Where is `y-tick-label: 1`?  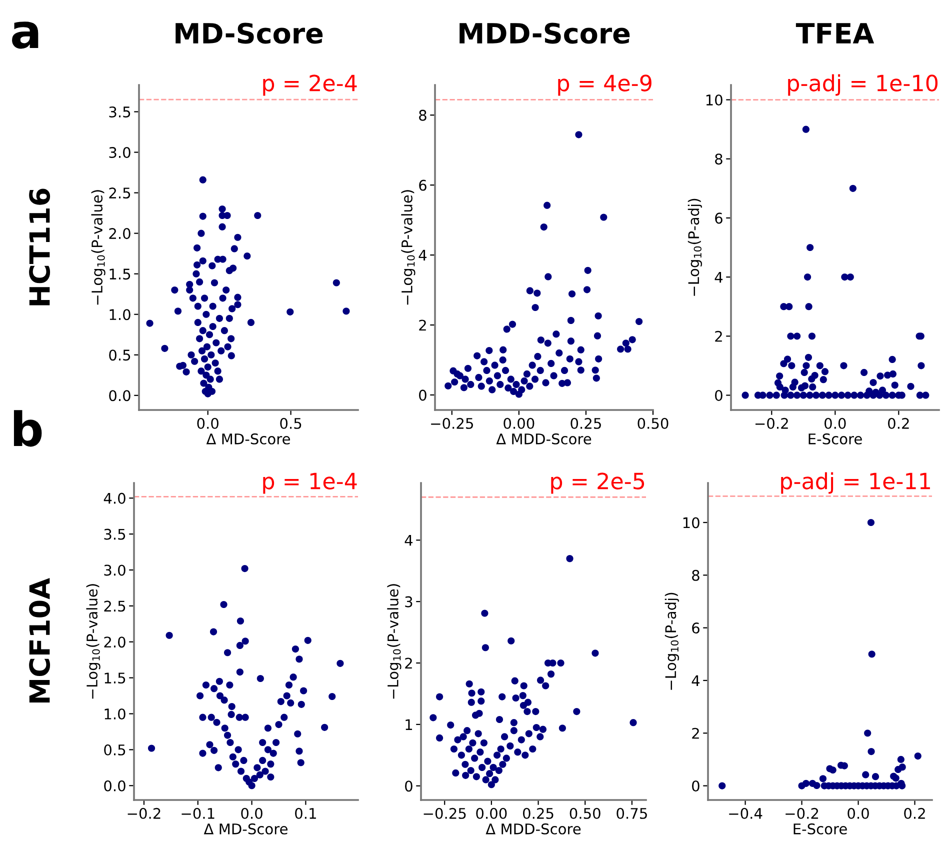
y-tick-label: 1 is located at coordinates (409, 724).